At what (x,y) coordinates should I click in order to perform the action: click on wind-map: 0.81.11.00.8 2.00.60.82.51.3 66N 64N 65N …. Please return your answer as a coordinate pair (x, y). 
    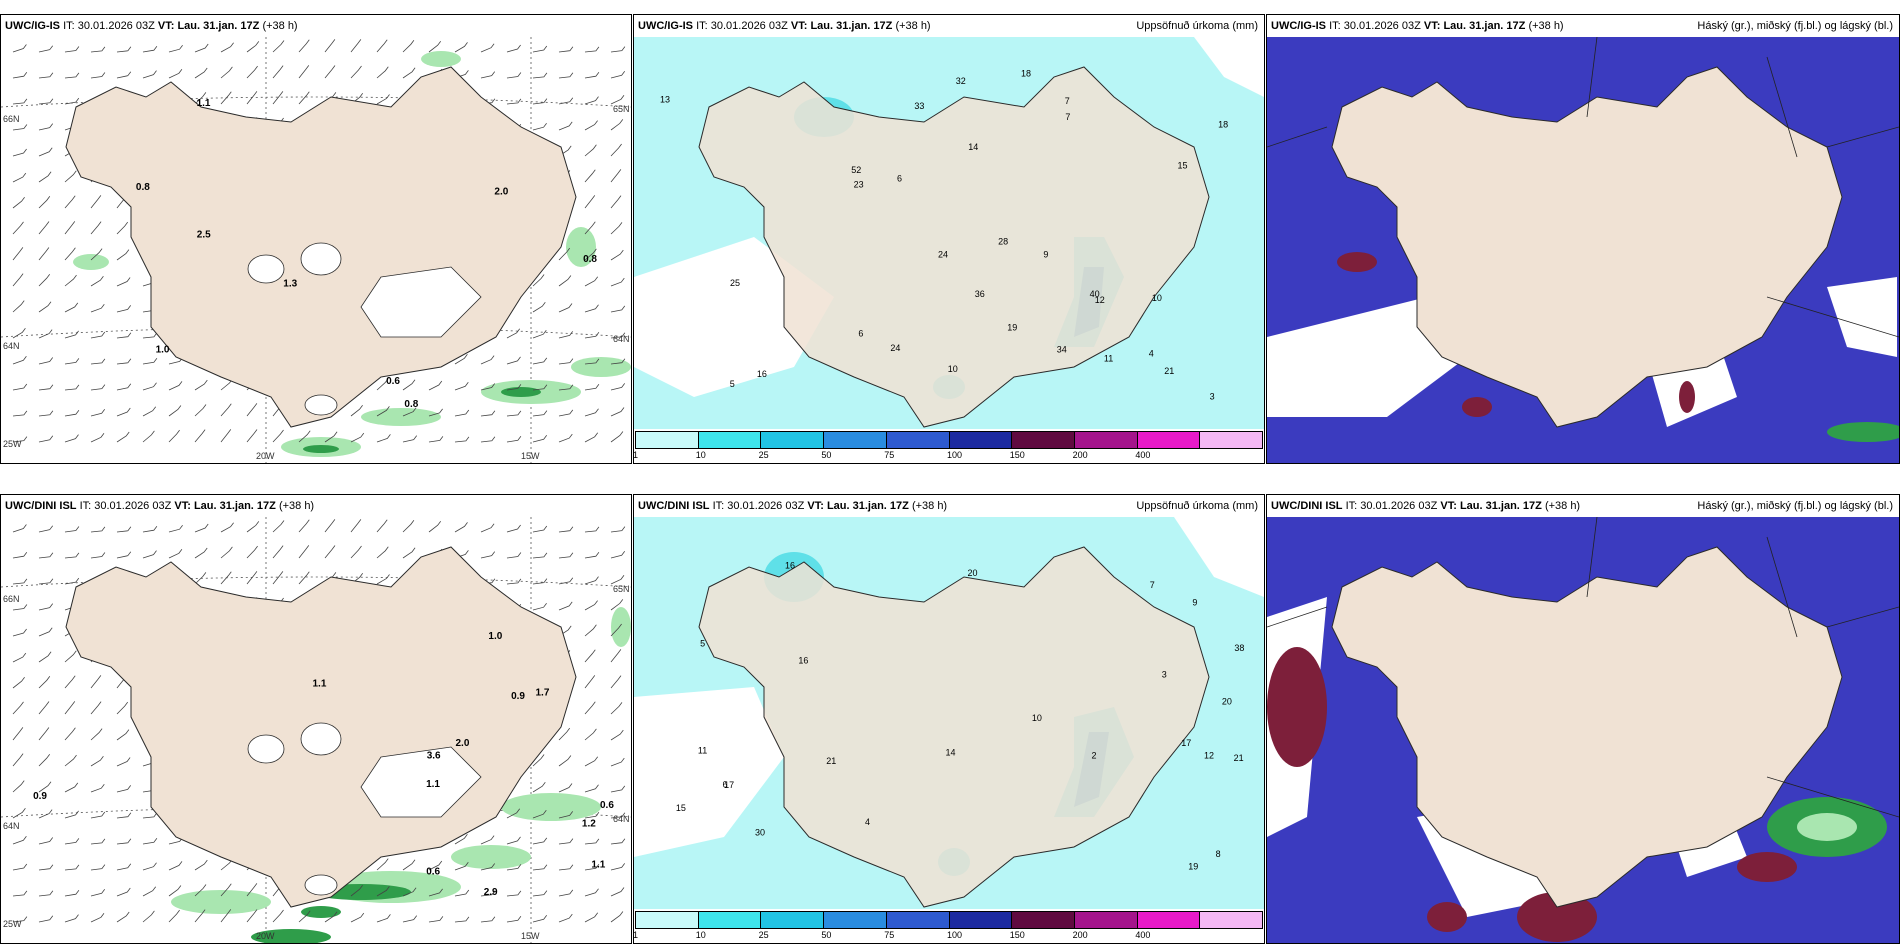
    Looking at the image, I should click on (316, 250).